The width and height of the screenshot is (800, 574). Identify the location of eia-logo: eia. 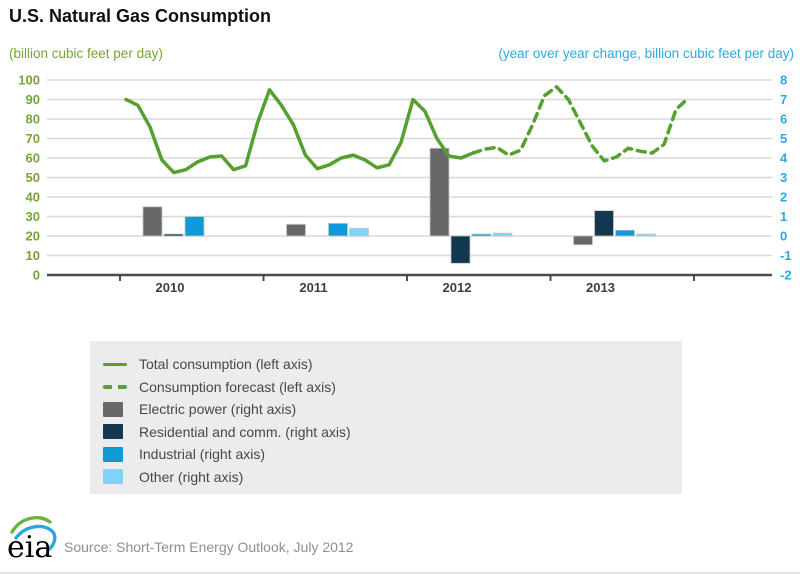
(32, 539).